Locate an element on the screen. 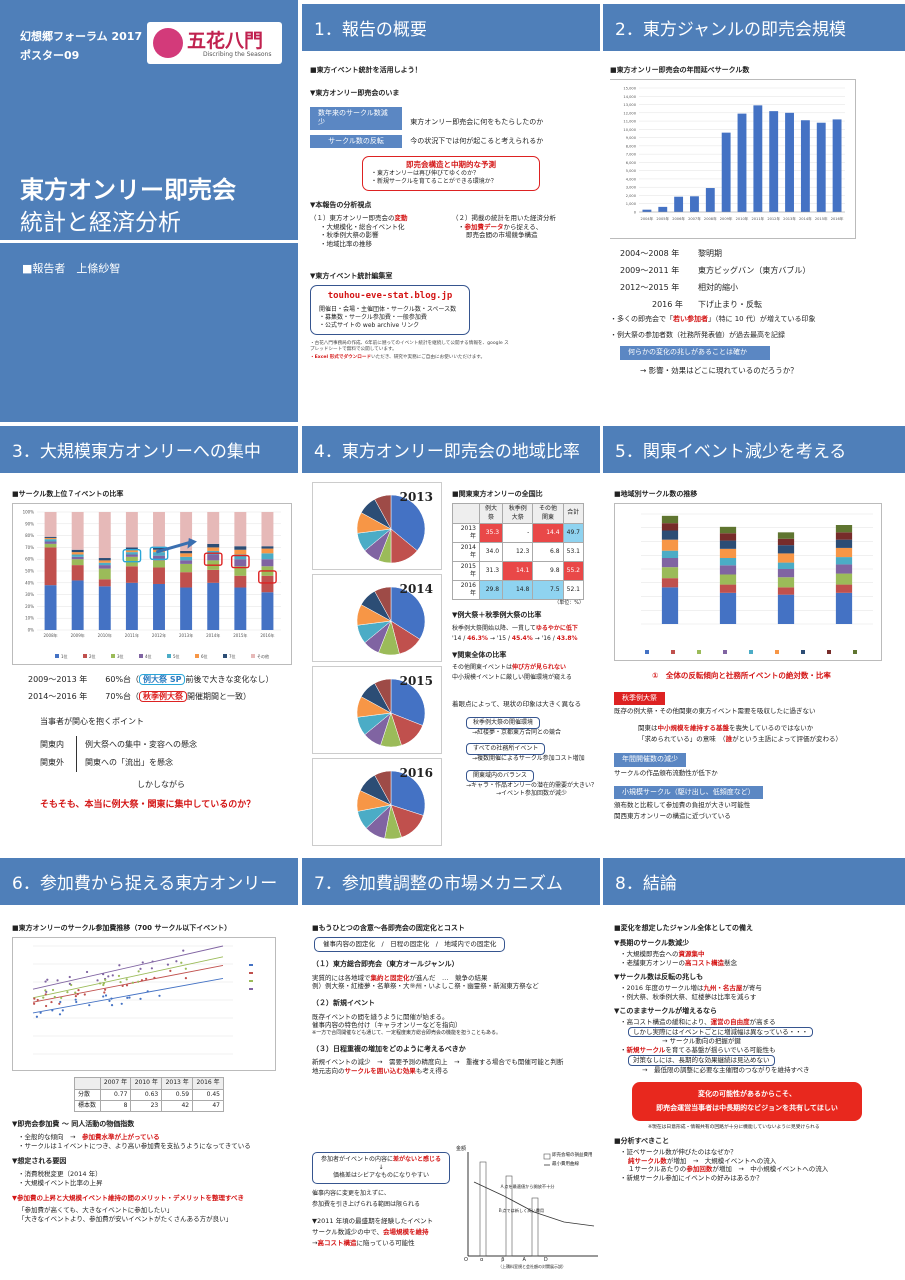  reporter: ■報告者 上條紗智 is located at coordinates (71, 268).